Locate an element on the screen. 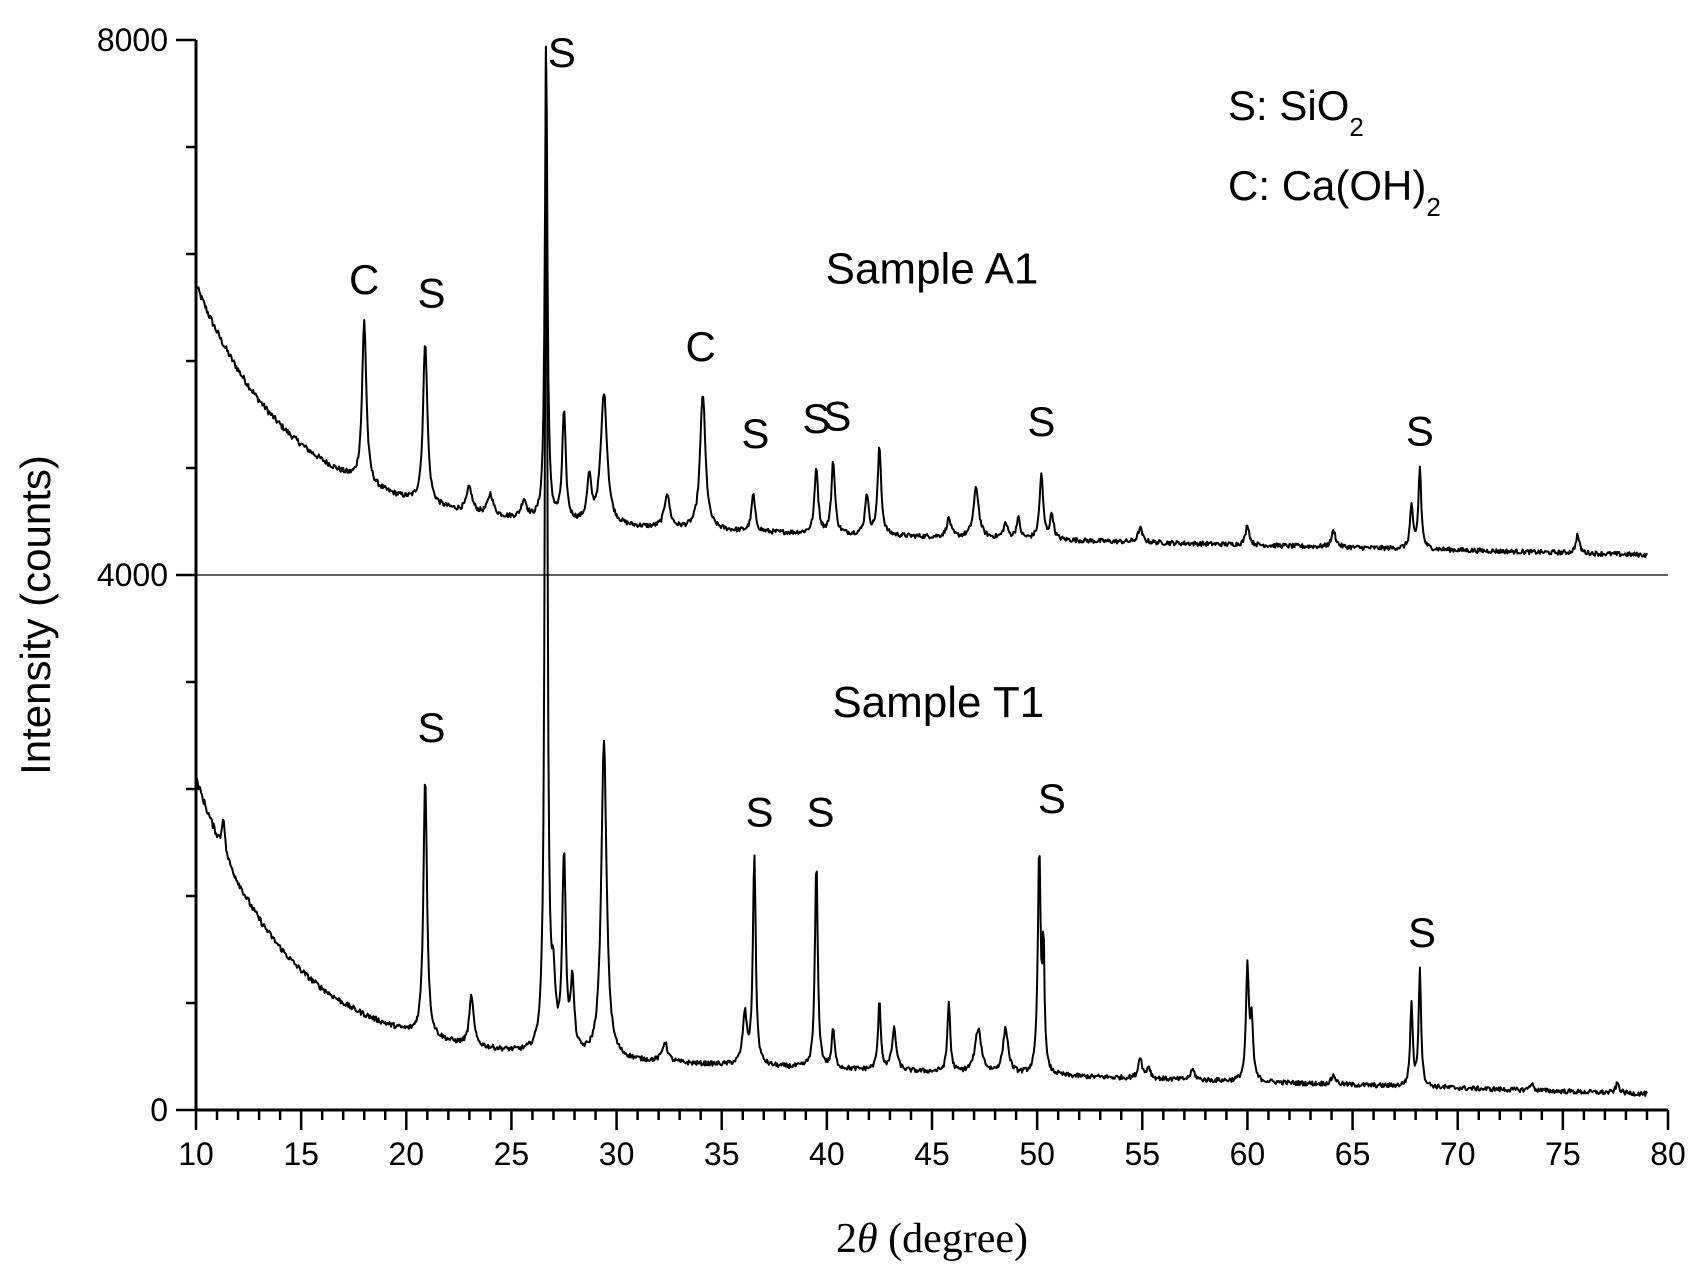 This screenshot has width=1698, height=1276. x-tick-label: 65 is located at coordinates (1353, 1154).